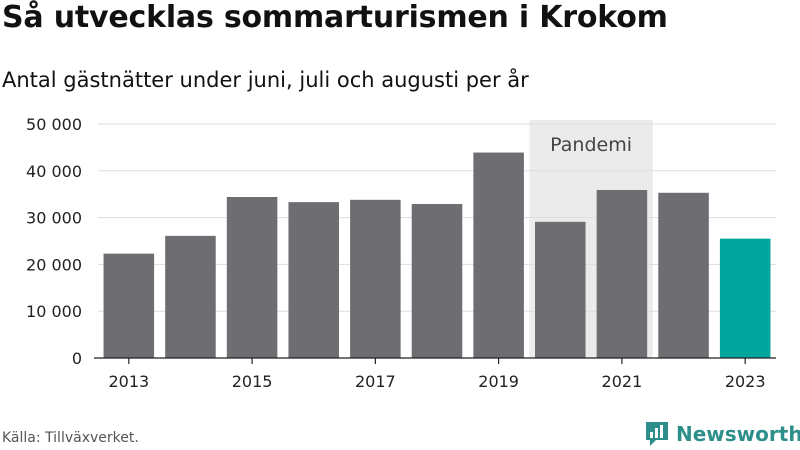 This screenshot has height=450, width=800. I want to click on source-note: Källa: Tillväxverket., so click(70, 438).